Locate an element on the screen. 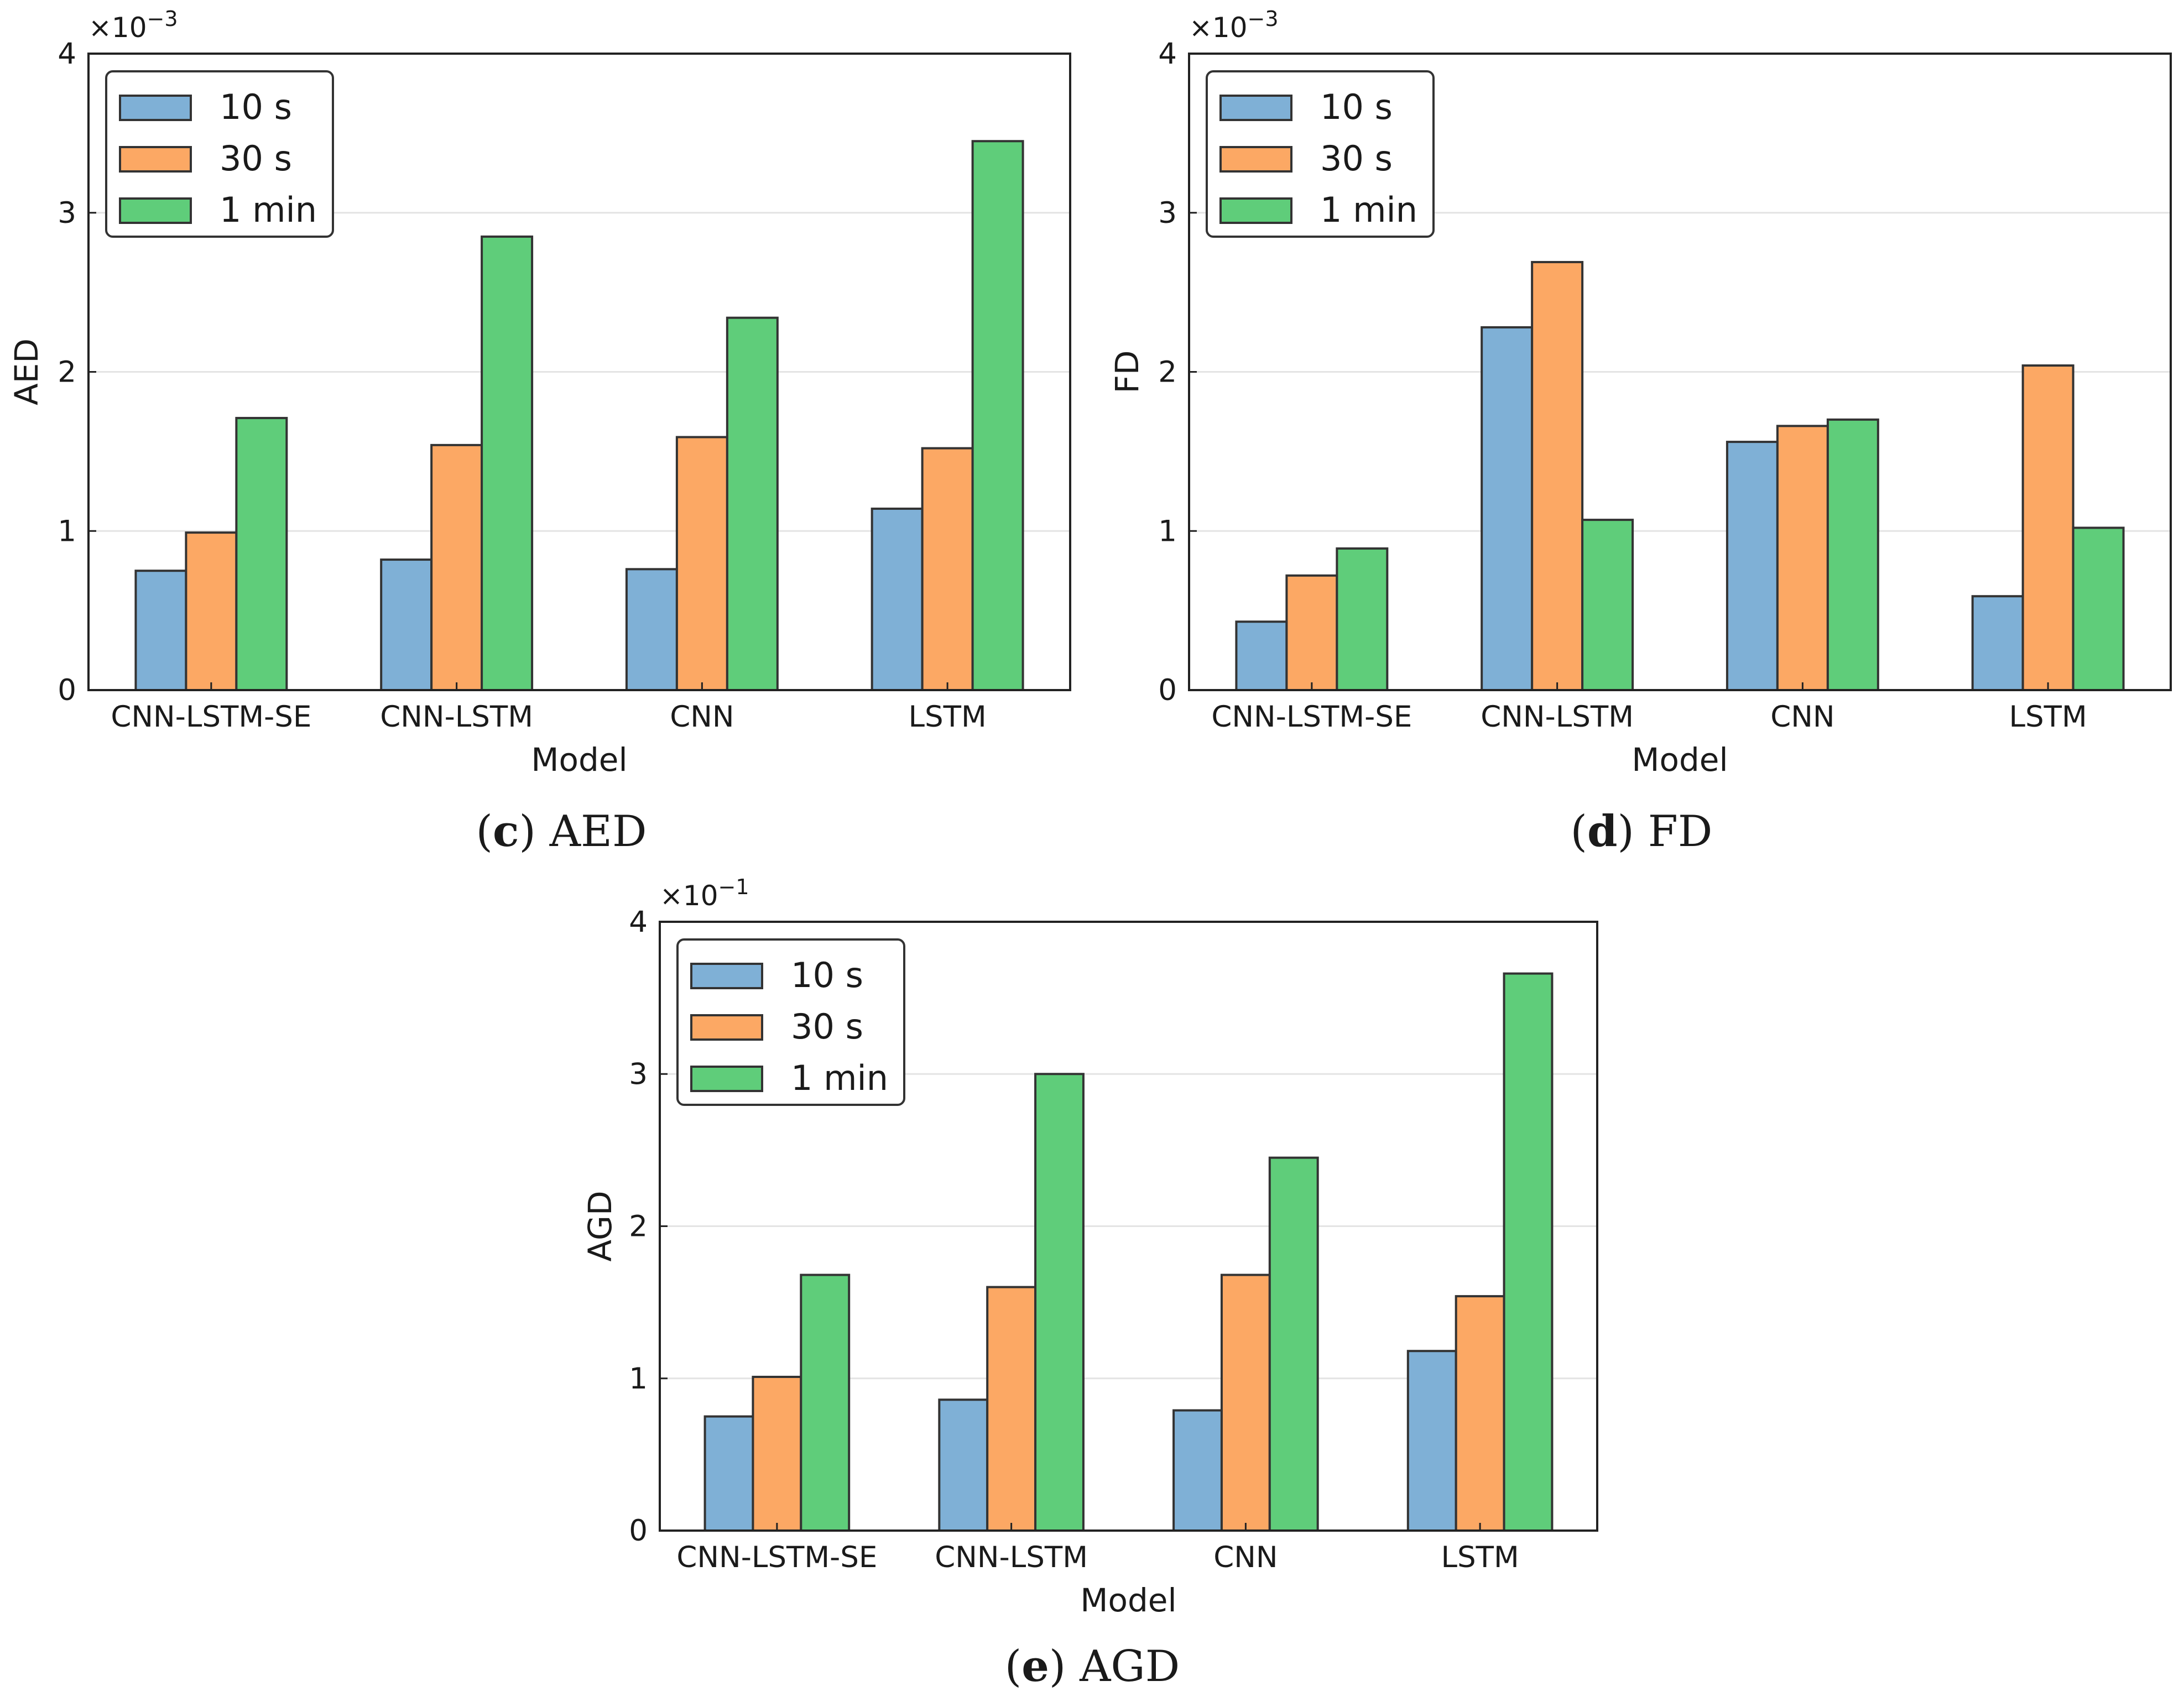 This screenshot has height=1707, width=2184. y-axis-label: AED is located at coordinates (27, 371).